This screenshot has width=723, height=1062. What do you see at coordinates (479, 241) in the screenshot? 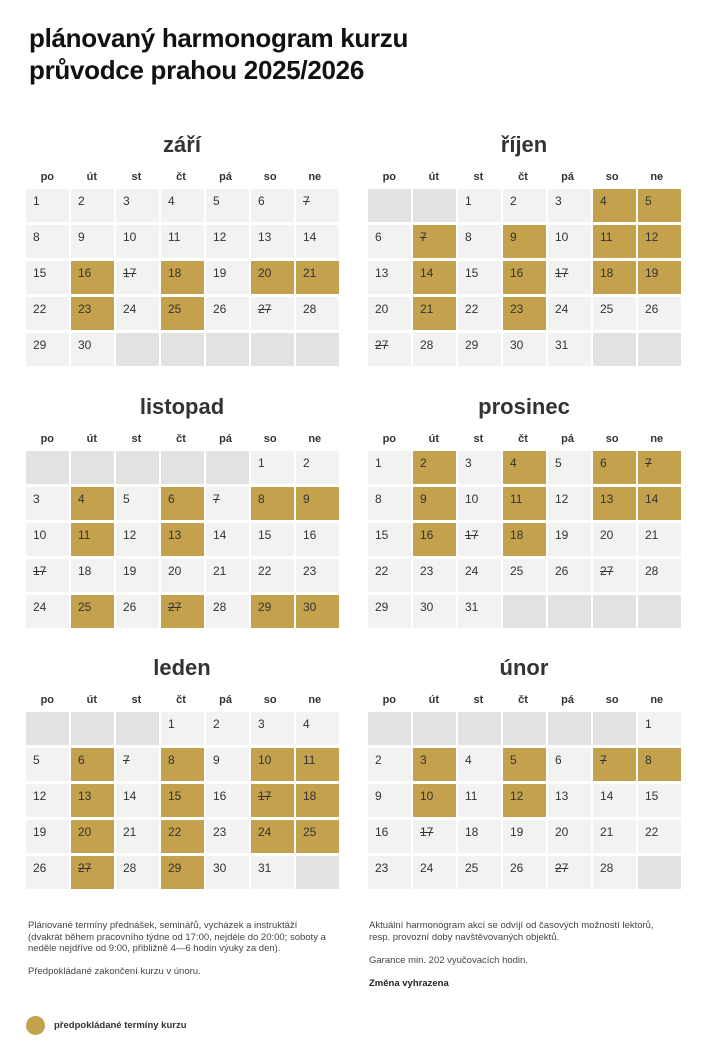
I see `day-cell: 8` at bounding box center [479, 241].